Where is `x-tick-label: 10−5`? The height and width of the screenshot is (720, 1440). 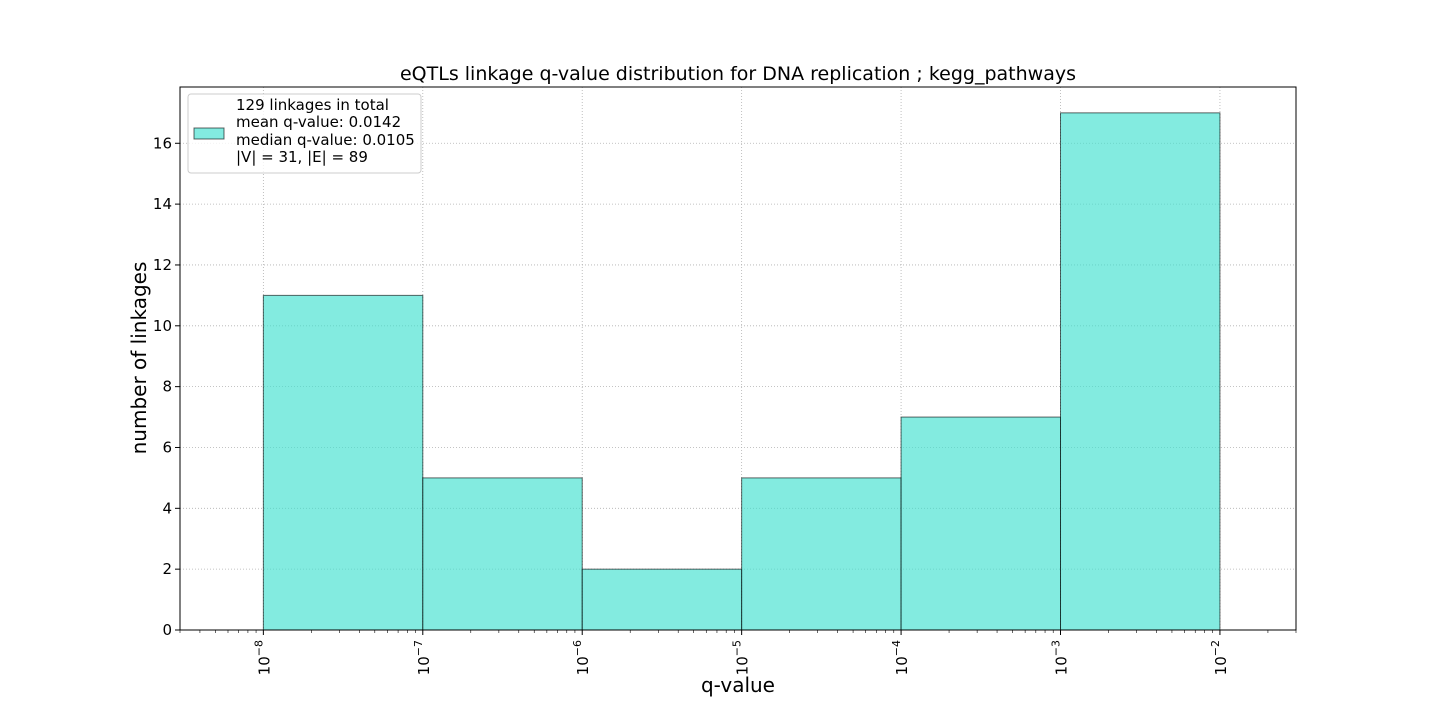
x-tick-label: 10−5 is located at coordinates (741, 657).